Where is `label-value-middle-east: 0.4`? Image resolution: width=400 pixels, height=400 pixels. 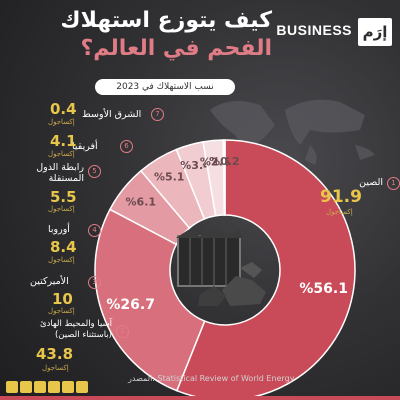 label-value-middle-east: 0.4 is located at coordinates (63, 109).